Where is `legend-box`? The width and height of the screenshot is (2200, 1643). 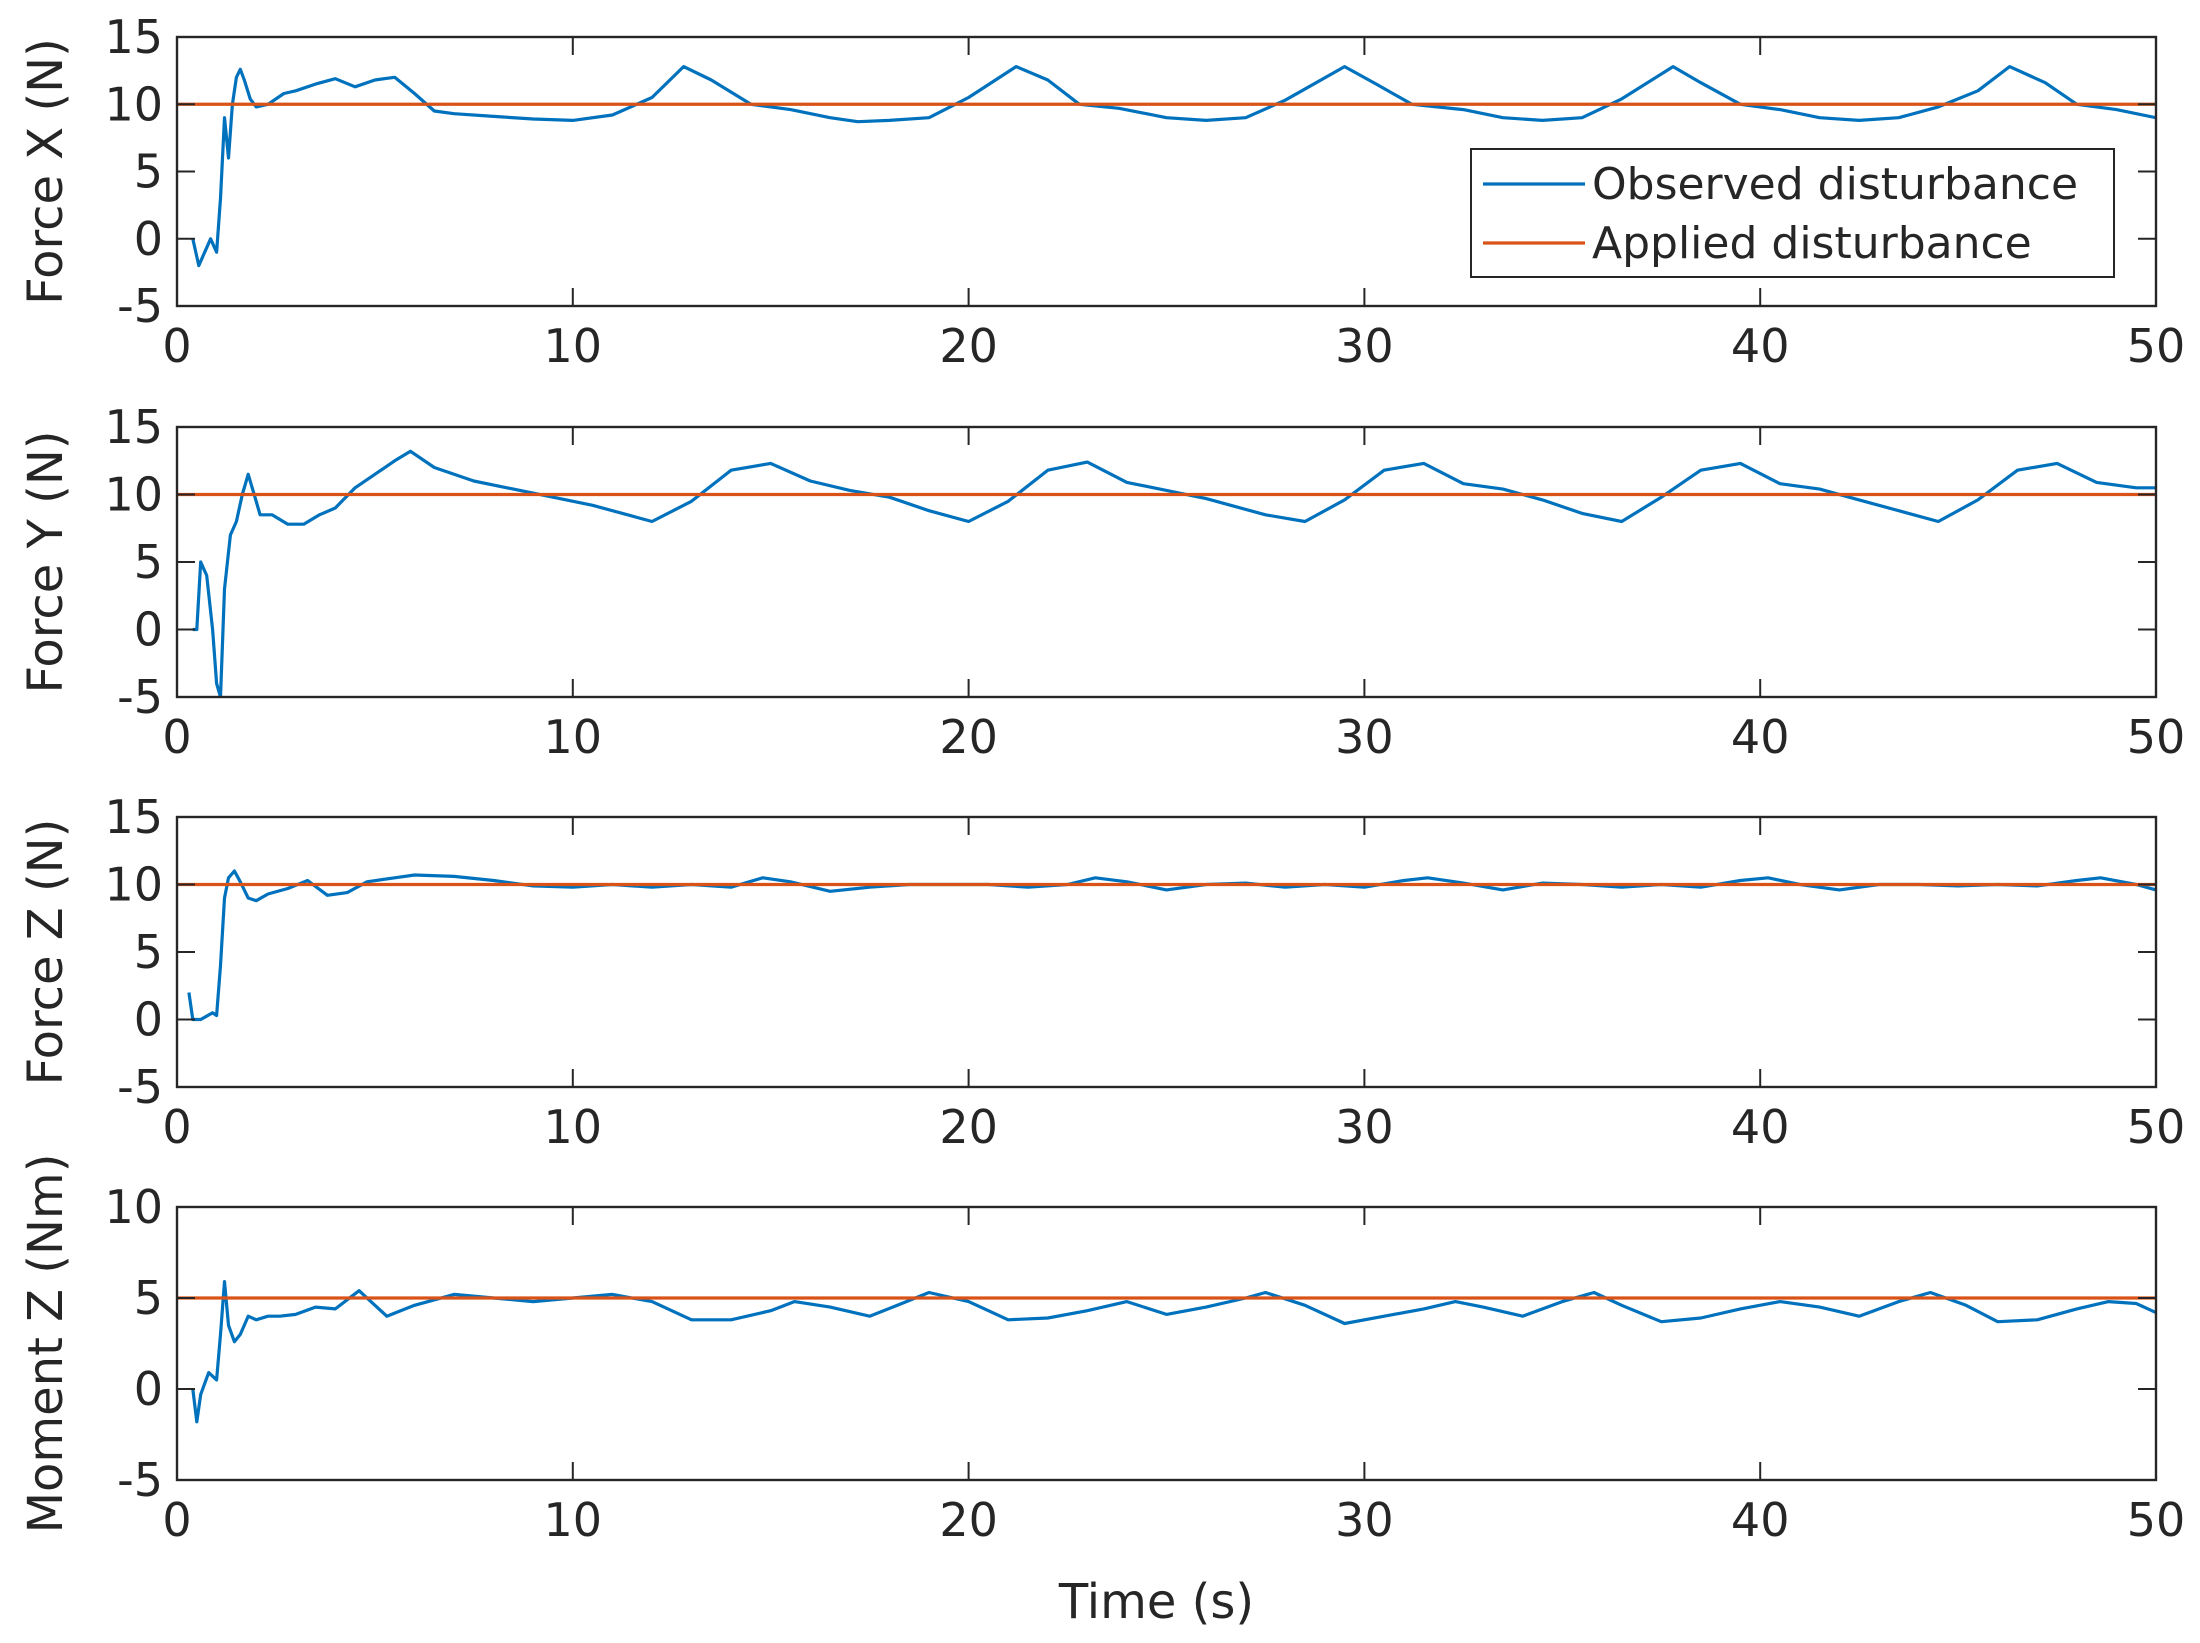 legend-box is located at coordinates (1792, 213).